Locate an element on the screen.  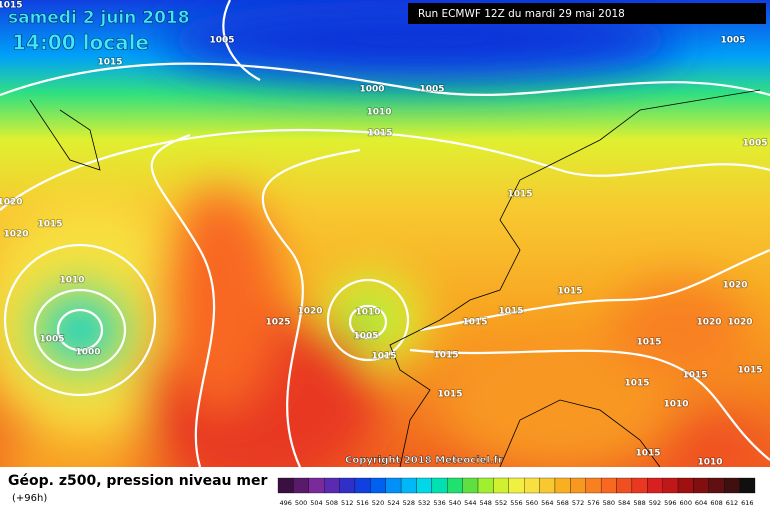
colorbar-label: 556 is located at coordinates (516, 503).